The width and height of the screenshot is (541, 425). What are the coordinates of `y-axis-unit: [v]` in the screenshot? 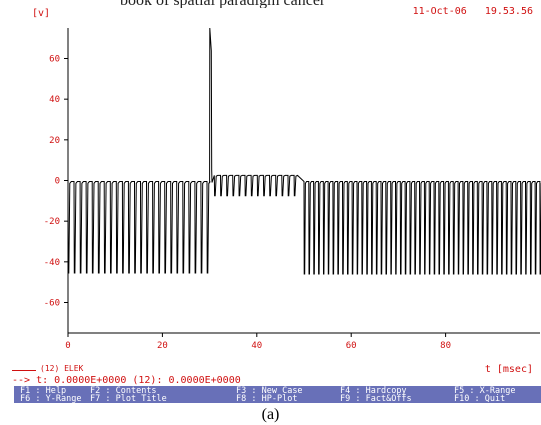 It's located at (41, 13).